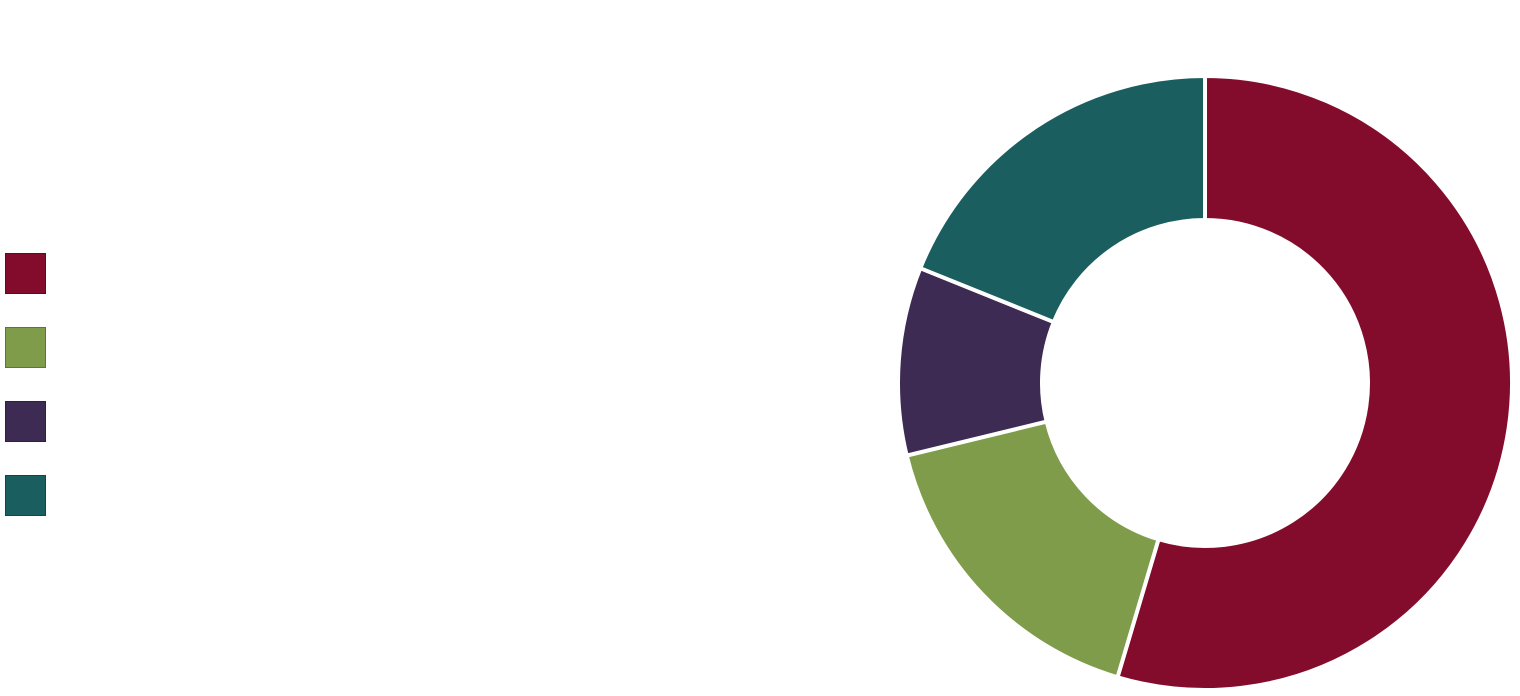  I want to click on legend, so click(25, 400).